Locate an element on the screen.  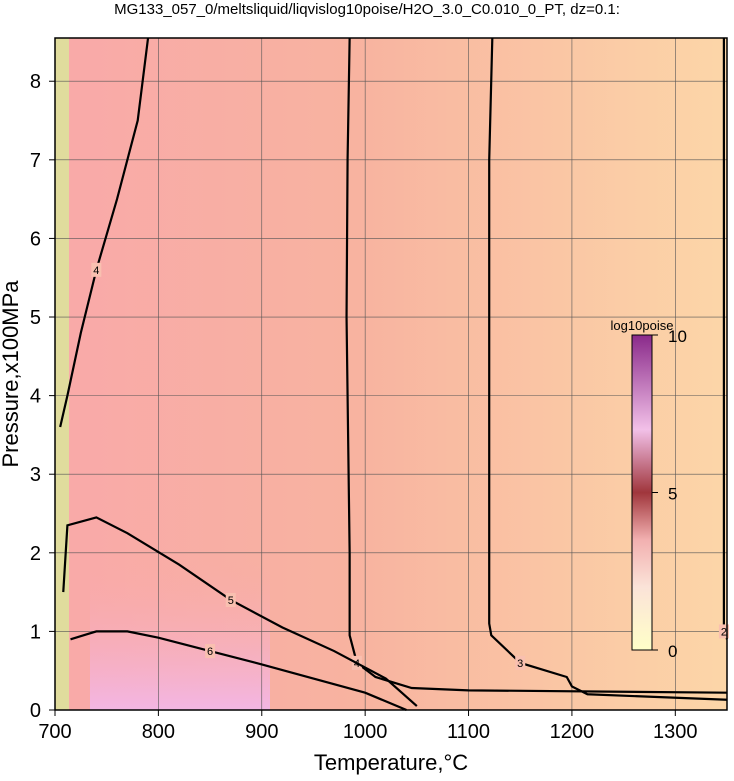
contour-label: 3 is located at coordinates (520, 664).